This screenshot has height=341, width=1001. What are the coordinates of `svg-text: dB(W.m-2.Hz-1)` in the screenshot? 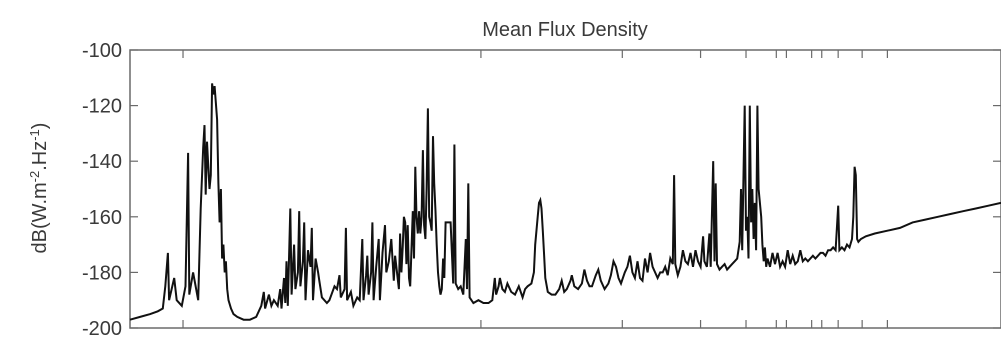 It's located at (39, 188).